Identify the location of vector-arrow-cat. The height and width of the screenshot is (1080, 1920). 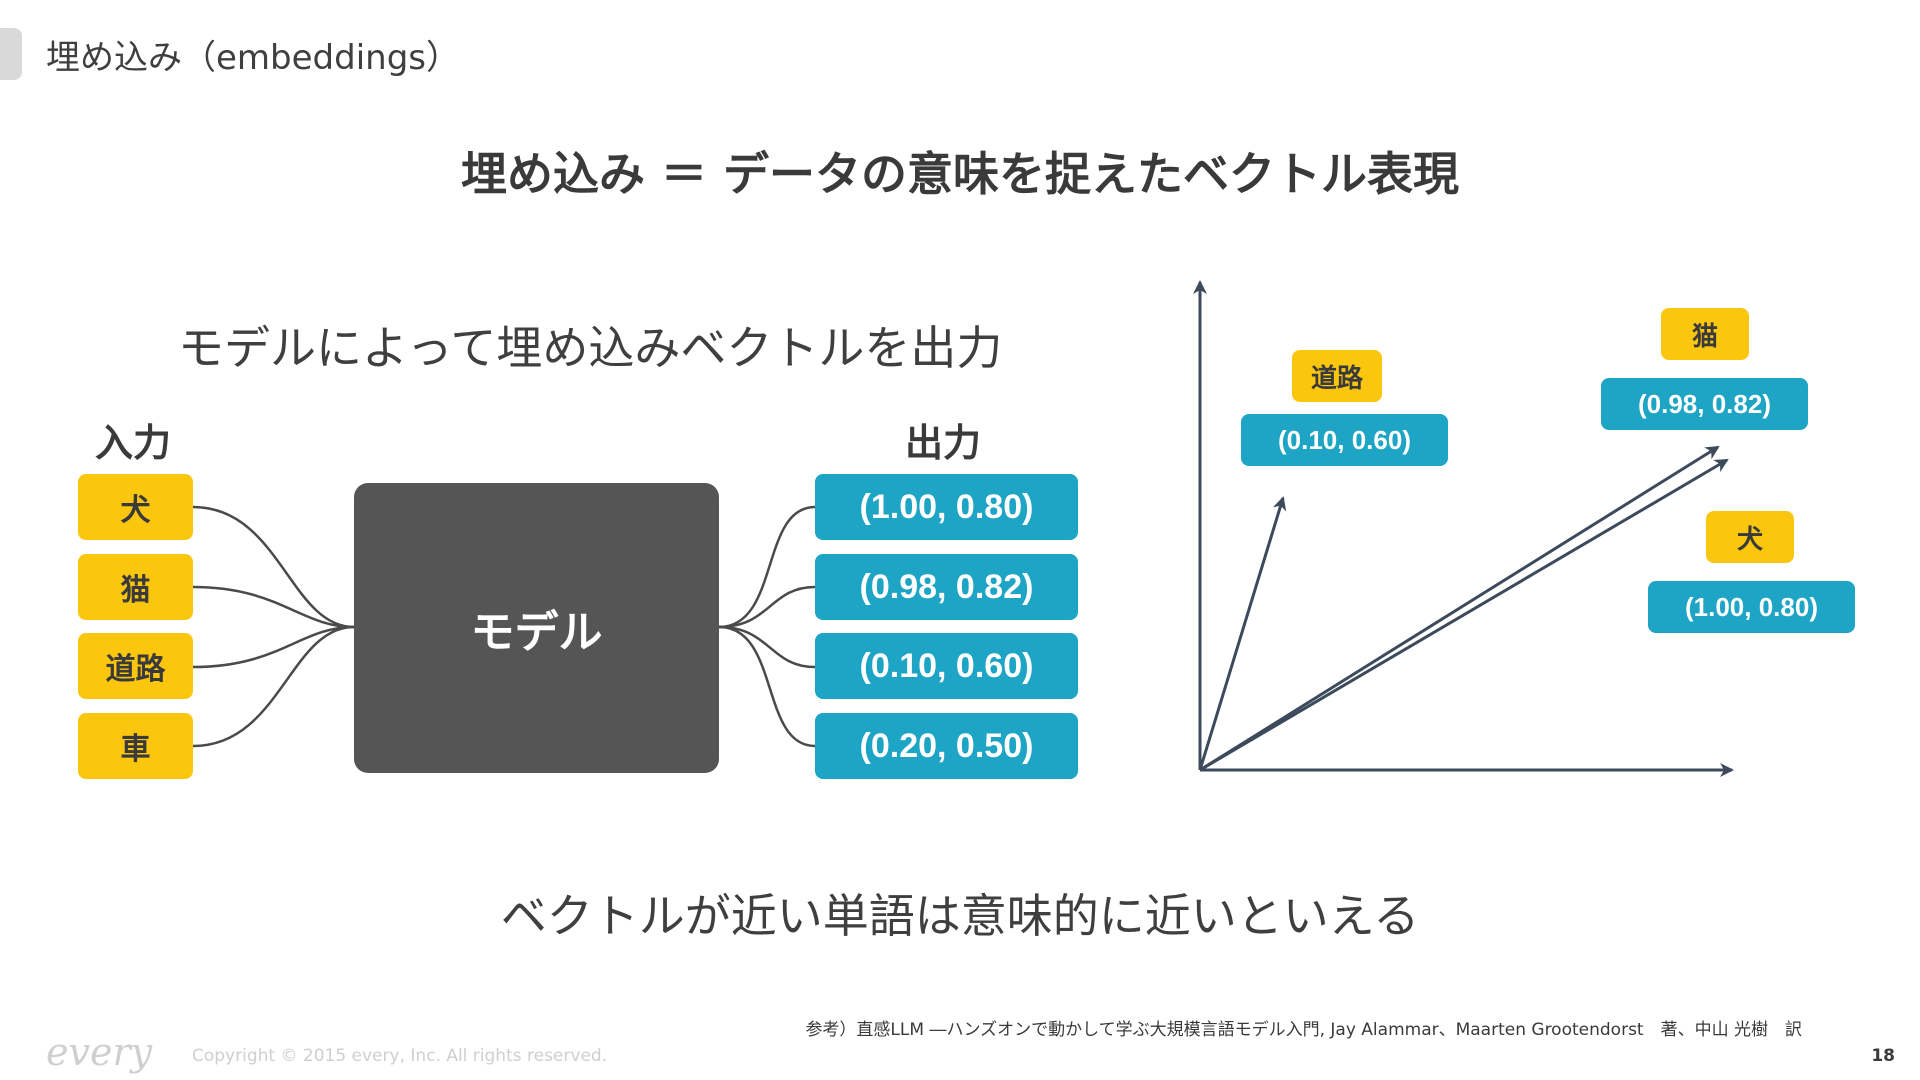
(1459, 608).